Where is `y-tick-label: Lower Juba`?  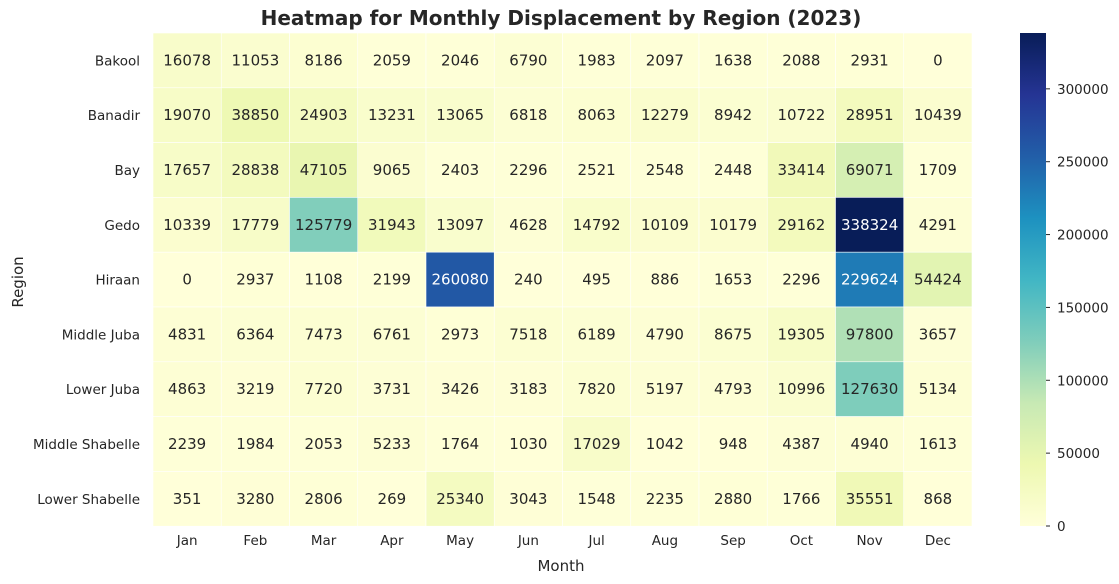 y-tick-label: Lower Juba is located at coordinates (103, 390).